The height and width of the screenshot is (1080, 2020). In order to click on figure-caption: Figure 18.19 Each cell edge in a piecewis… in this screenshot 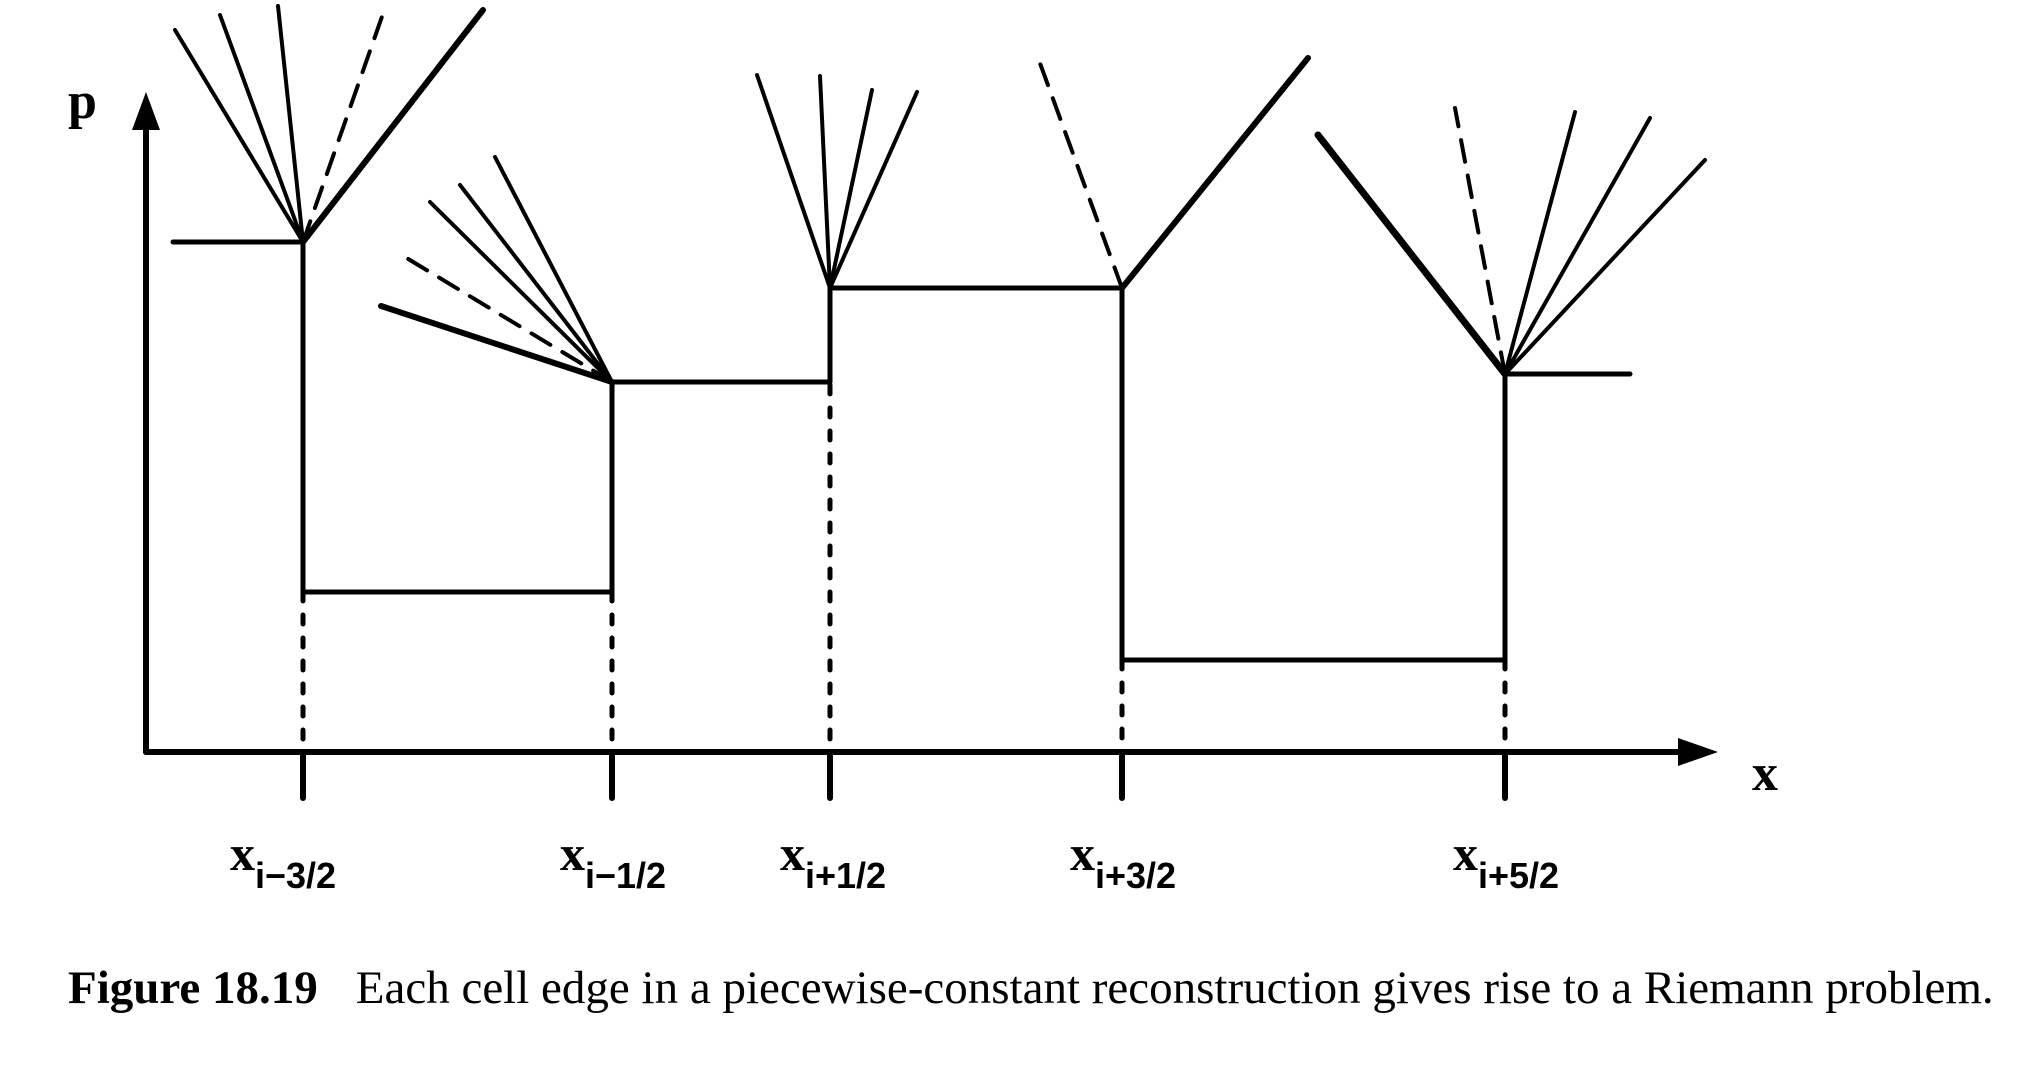, I will do `click(1033, 988)`.